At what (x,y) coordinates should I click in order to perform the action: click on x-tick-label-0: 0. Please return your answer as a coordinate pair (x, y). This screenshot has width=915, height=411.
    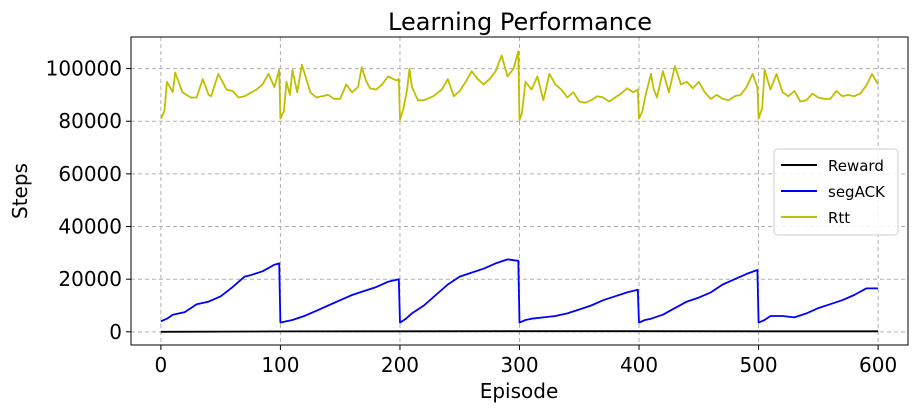
    Looking at the image, I should click on (161, 365).